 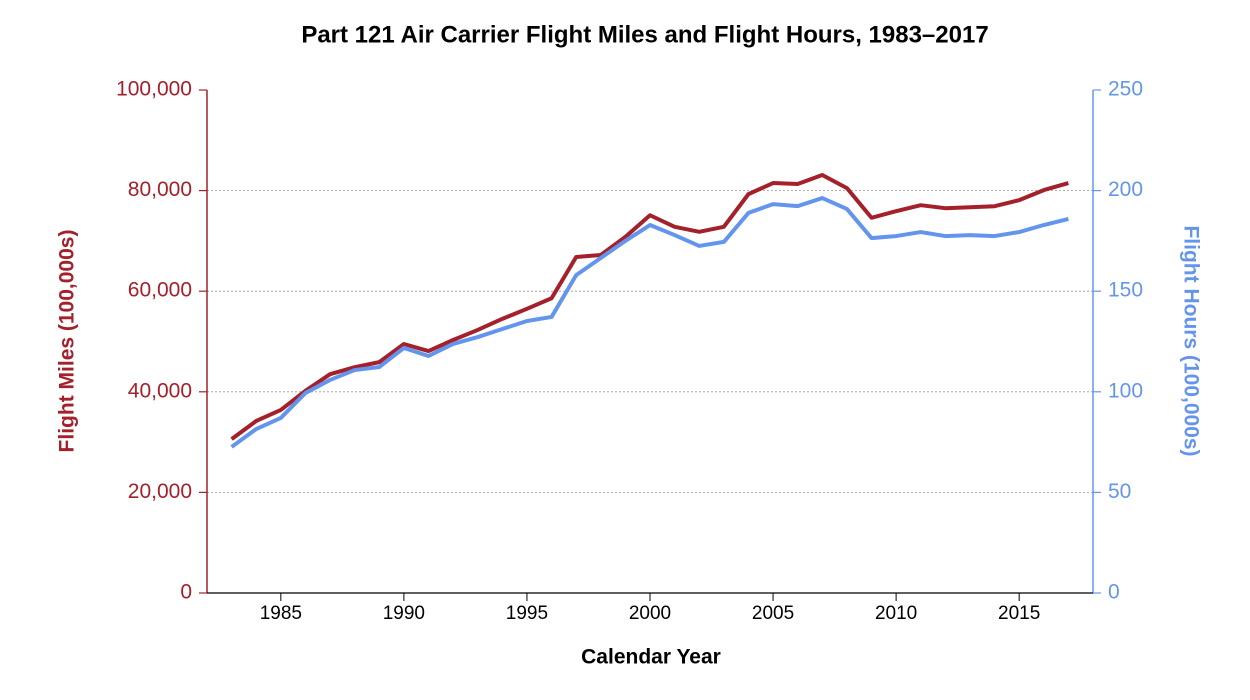 What do you see at coordinates (896, 613) in the screenshot?
I see `x-tick-label: 2010` at bounding box center [896, 613].